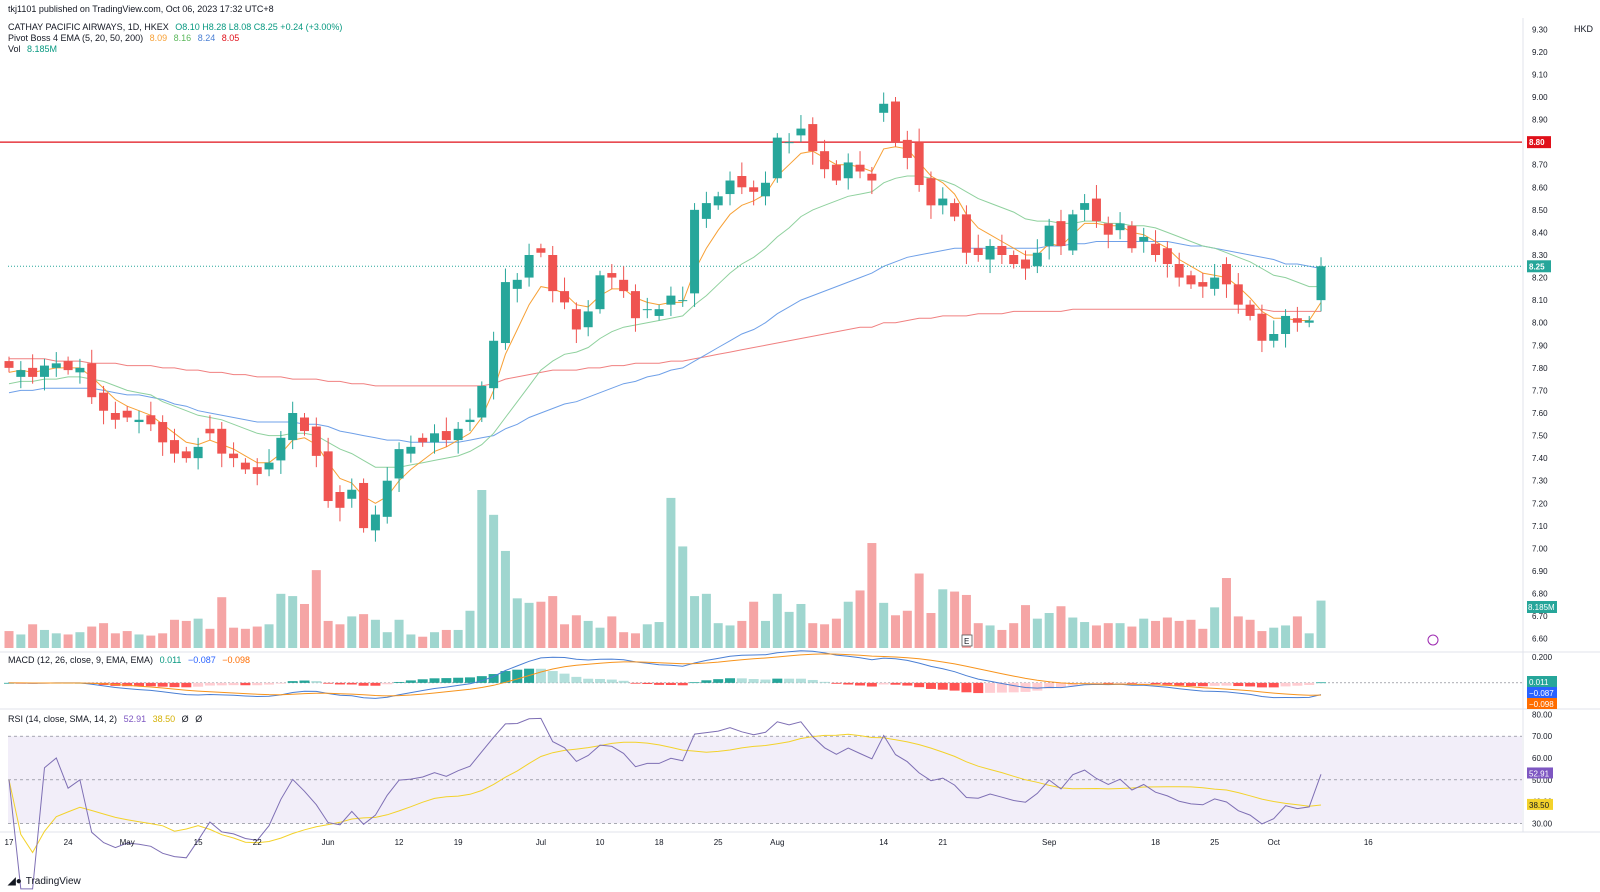  Describe the element at coordinates (230, 38) in the screenshot. I see `ema200-value: 8.05` at that location.